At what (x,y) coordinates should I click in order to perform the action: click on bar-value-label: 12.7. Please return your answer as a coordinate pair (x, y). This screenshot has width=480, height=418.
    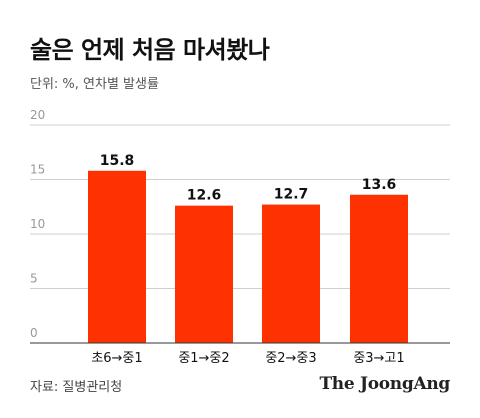
    Looking at the image, I should click on (291, 195).